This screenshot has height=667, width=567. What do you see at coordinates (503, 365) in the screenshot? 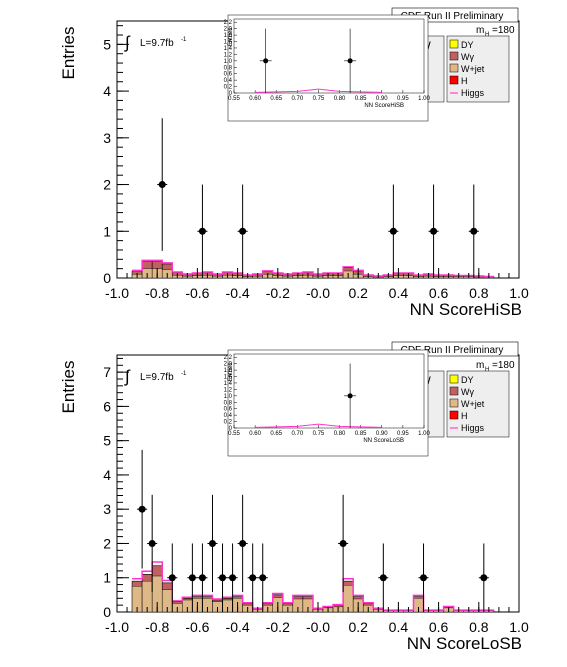
I see `mass-value: =180` at bounding box center [503, 365].